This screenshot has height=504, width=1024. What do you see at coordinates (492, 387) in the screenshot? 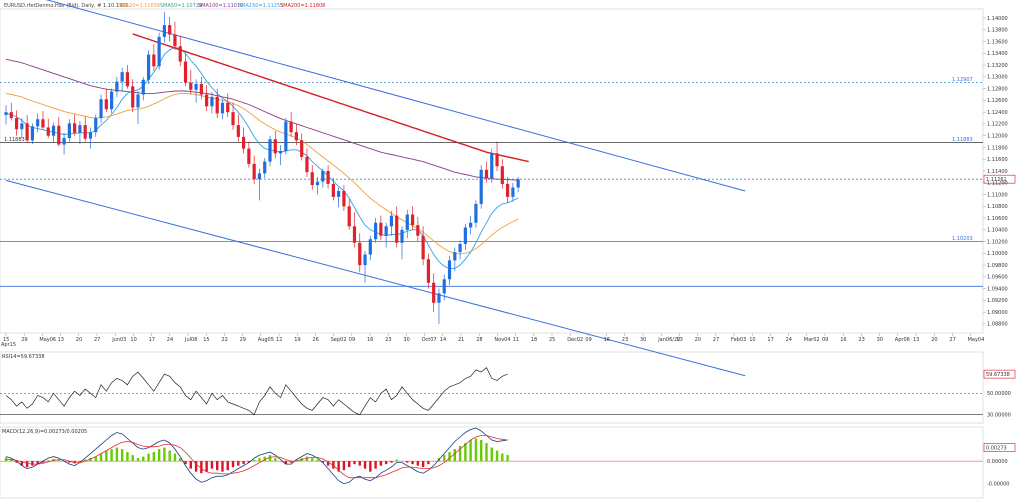
I see `rsi-panel-frame` at bounding box center [492, 387].